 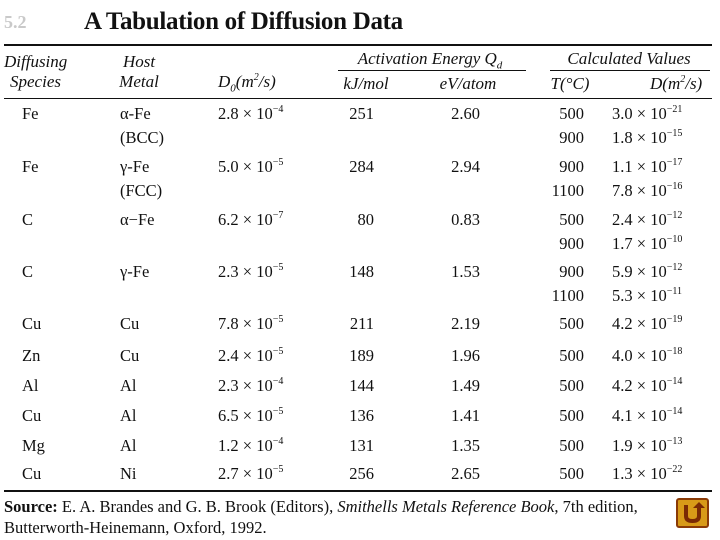 What do you see at coordinates (629, 58) in the screenshot?
I see `header-calculated-values: Calculated Values` at bounding box center [629, 58].